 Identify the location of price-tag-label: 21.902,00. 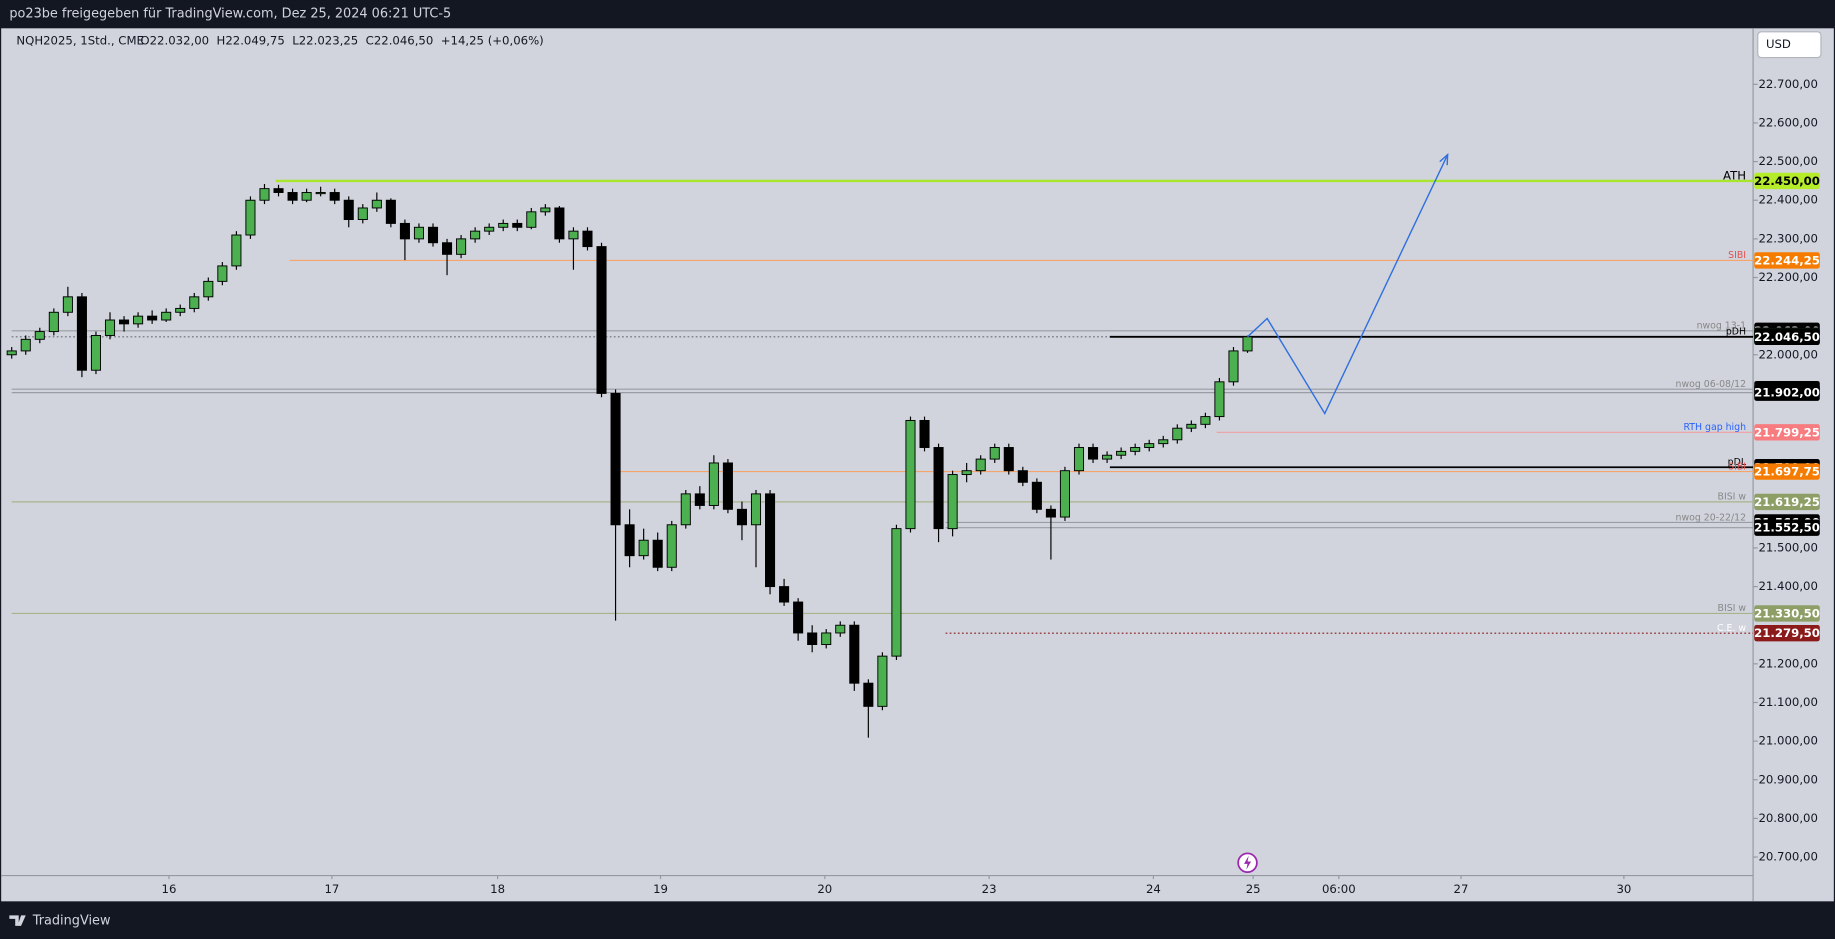
(1787, 393).